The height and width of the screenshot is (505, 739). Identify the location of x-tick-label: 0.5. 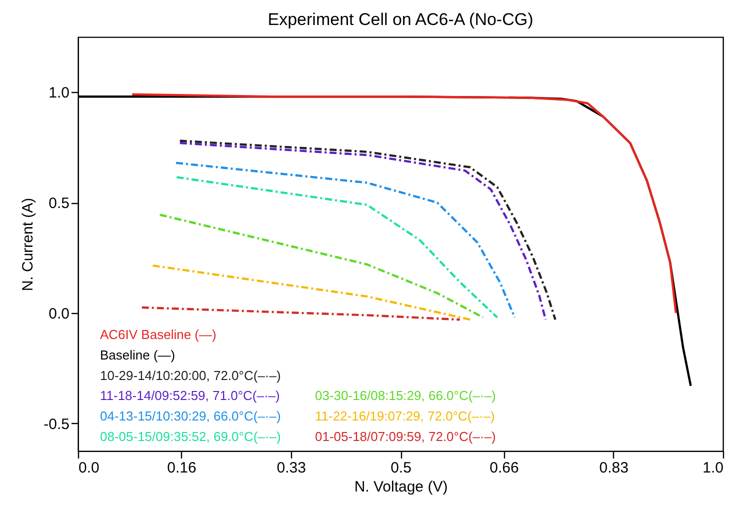
(401, 468).